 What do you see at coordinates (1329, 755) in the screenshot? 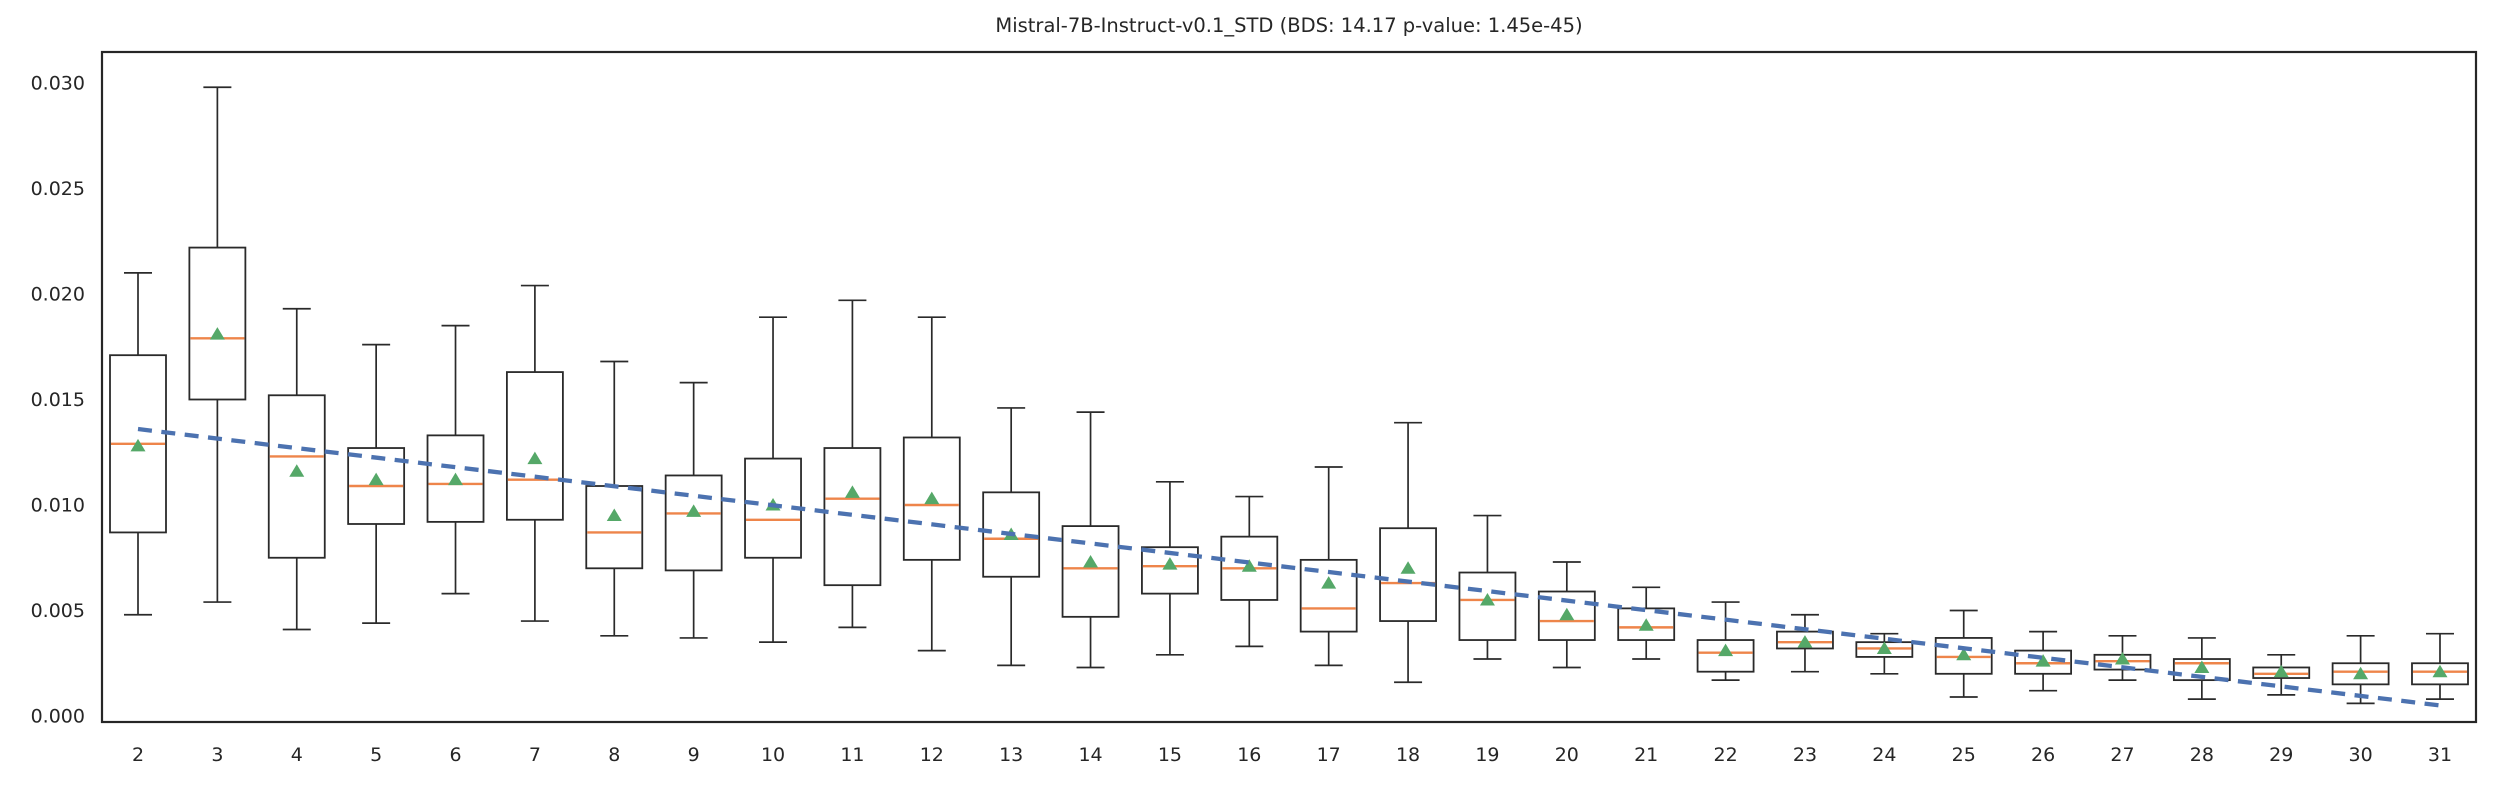
I see `x-axis-tick-label: 17` at bounding box center [1329, 755].